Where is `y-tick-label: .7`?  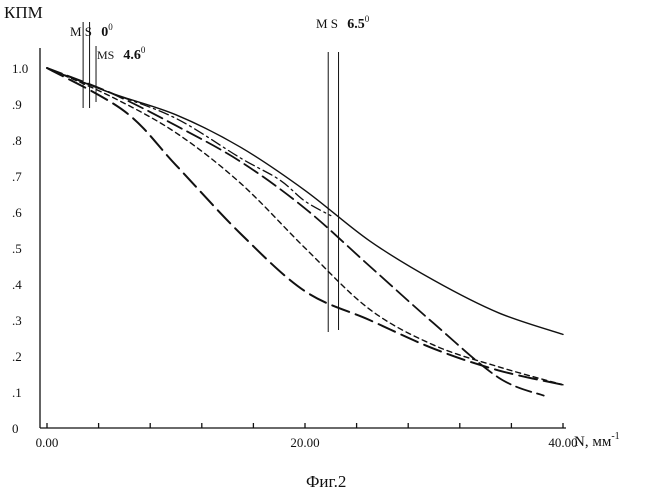 y-tick-label: .7 is located at coordinates (17, 176).